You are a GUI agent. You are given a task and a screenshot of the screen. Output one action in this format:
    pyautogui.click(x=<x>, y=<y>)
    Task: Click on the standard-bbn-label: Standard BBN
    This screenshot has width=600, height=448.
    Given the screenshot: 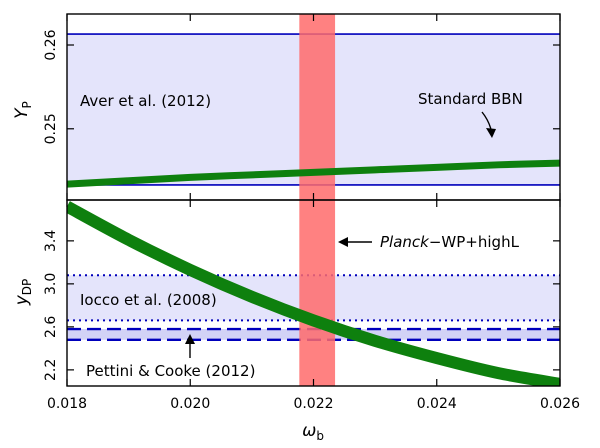 What is the action you would take?
    pyautogui.click(x=470, y=99)
    